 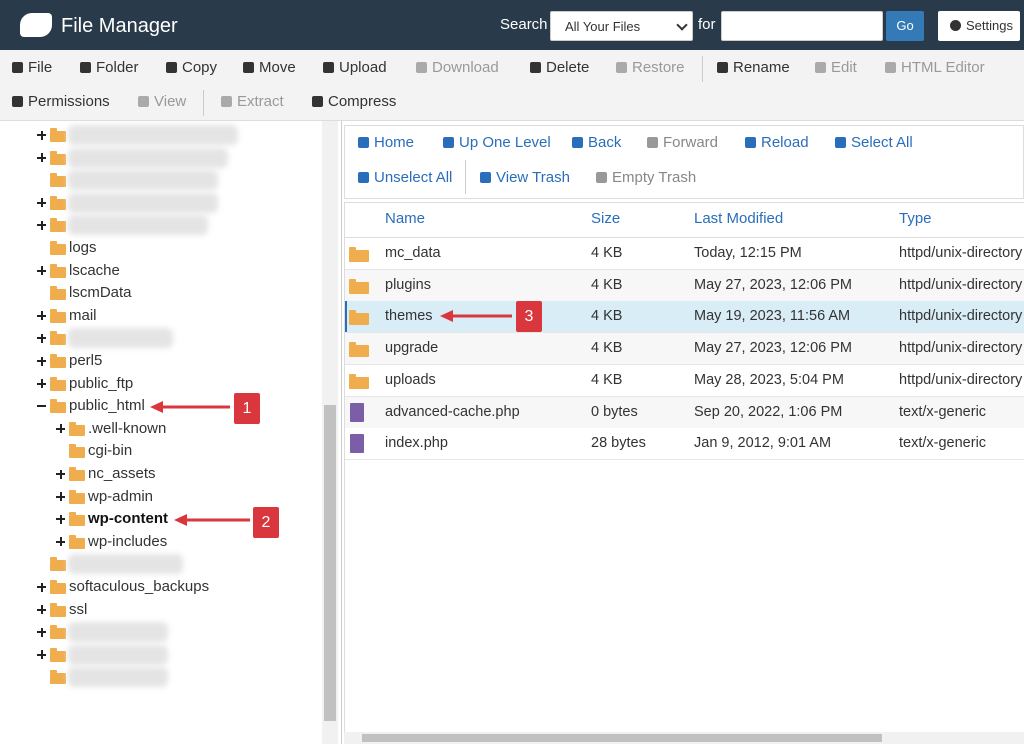 I want to click on nav-button: Forward, so click(x=682, y=142).